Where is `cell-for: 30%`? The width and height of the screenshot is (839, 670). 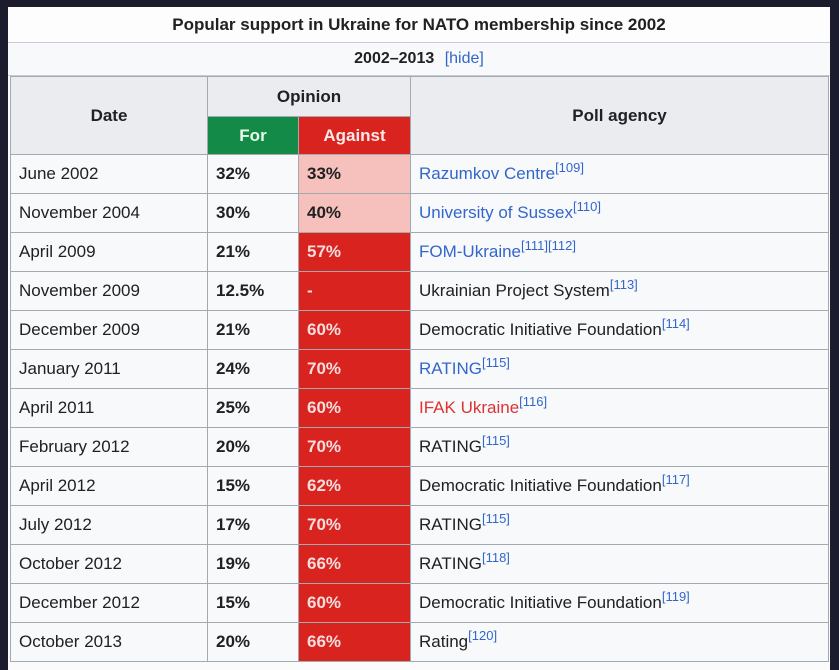
cell-for: 30% is located at coordinates (253, 213).